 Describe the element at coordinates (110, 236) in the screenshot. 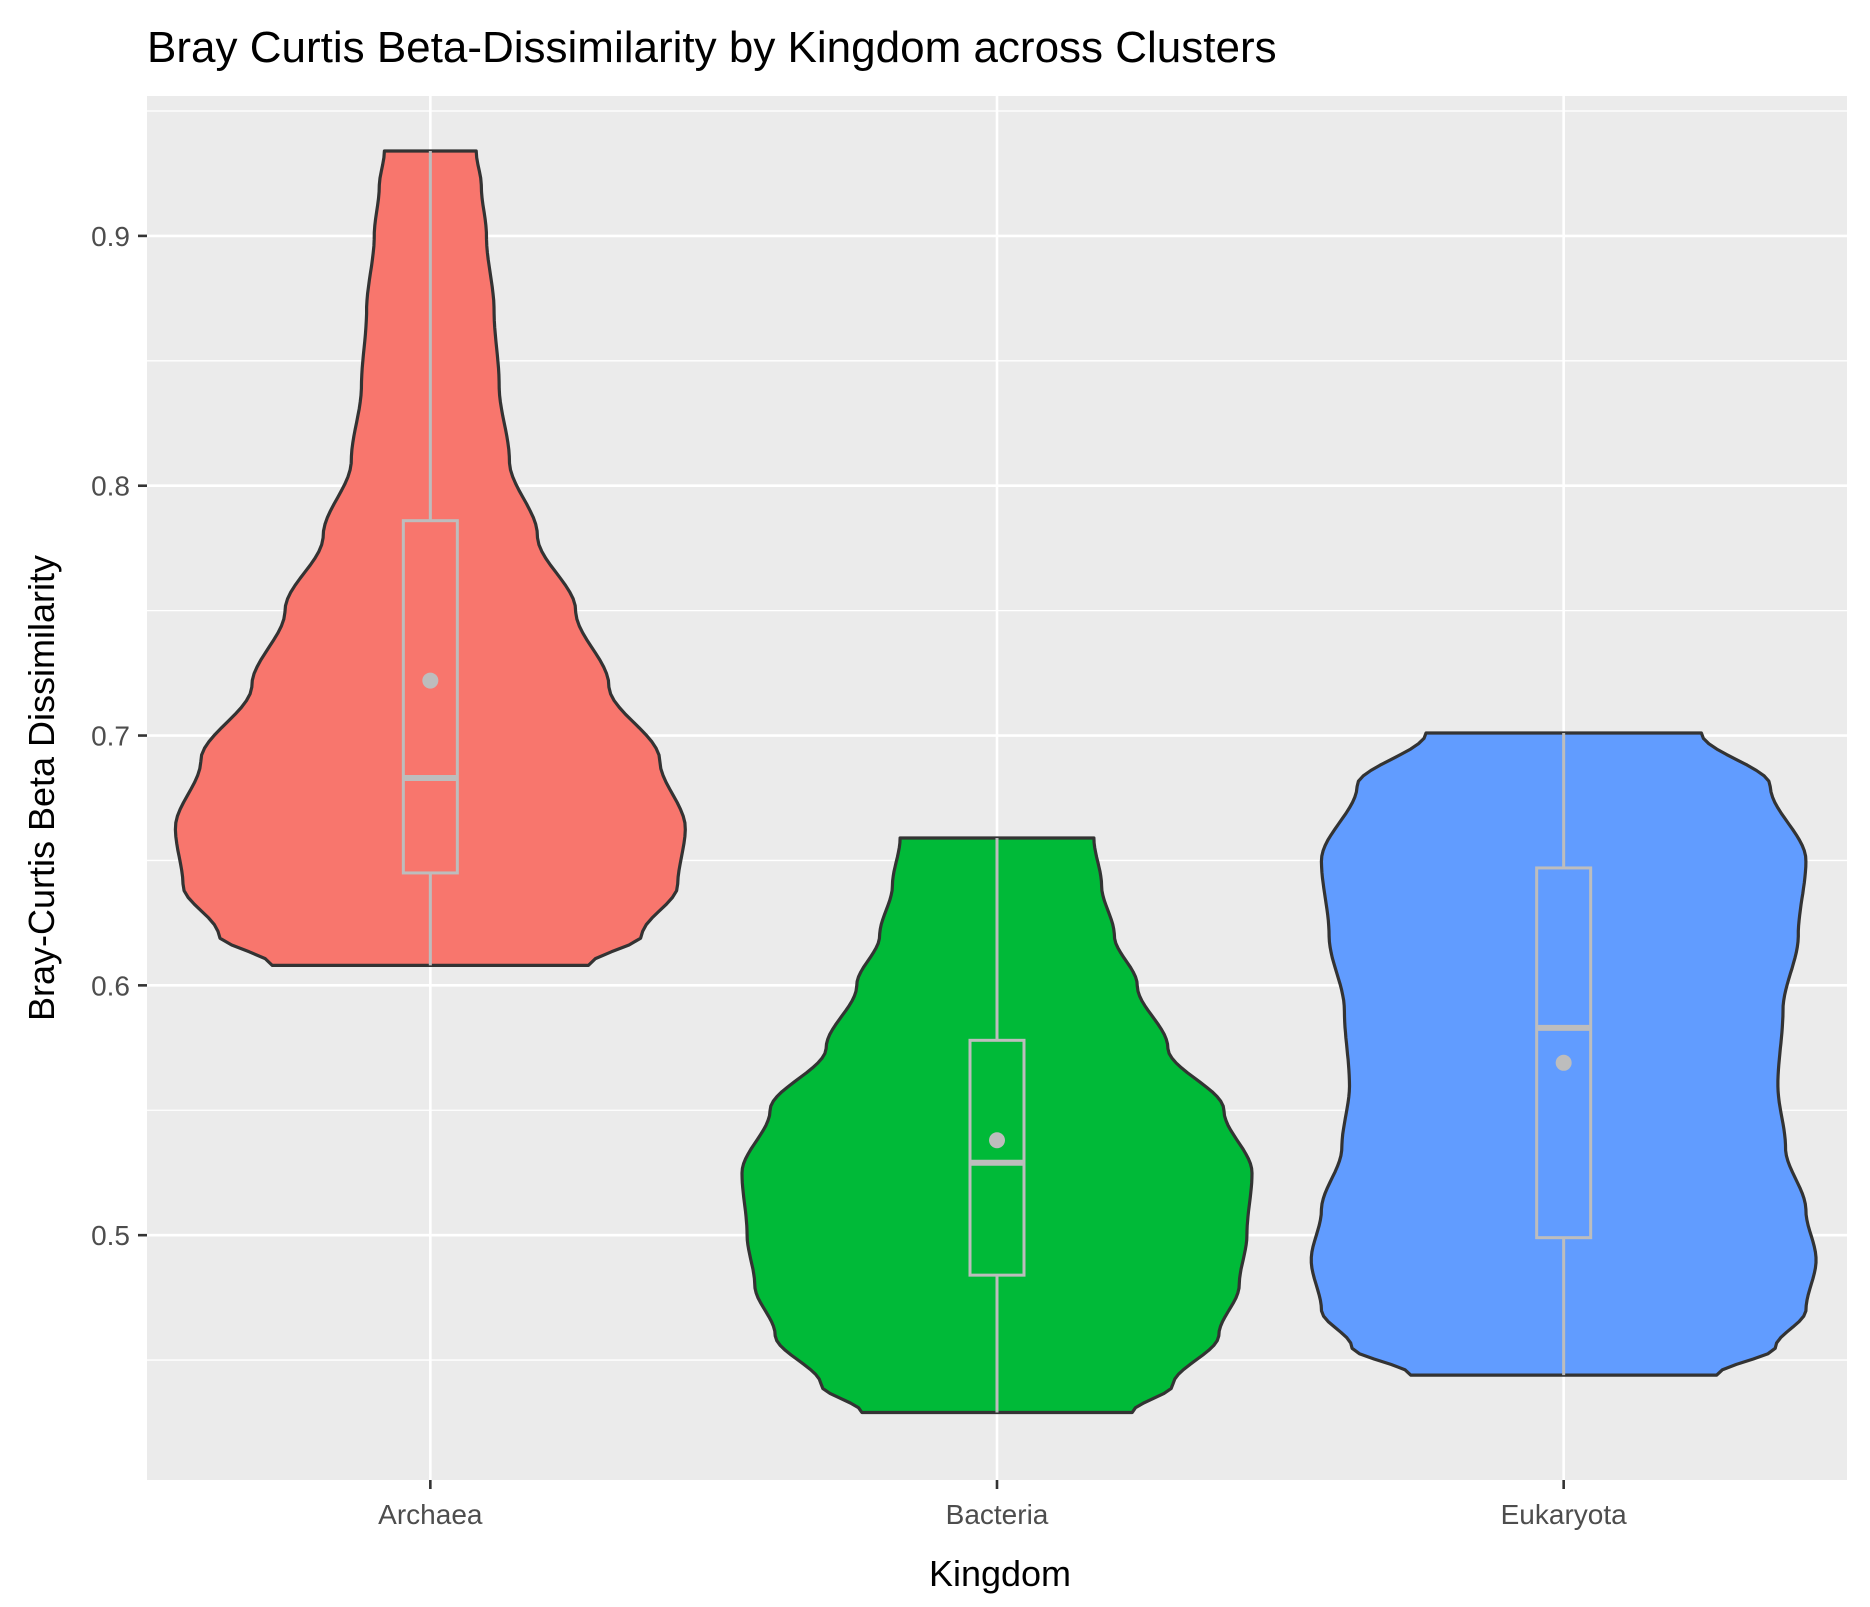

I see `y-tick-label: 0.9` at that location.